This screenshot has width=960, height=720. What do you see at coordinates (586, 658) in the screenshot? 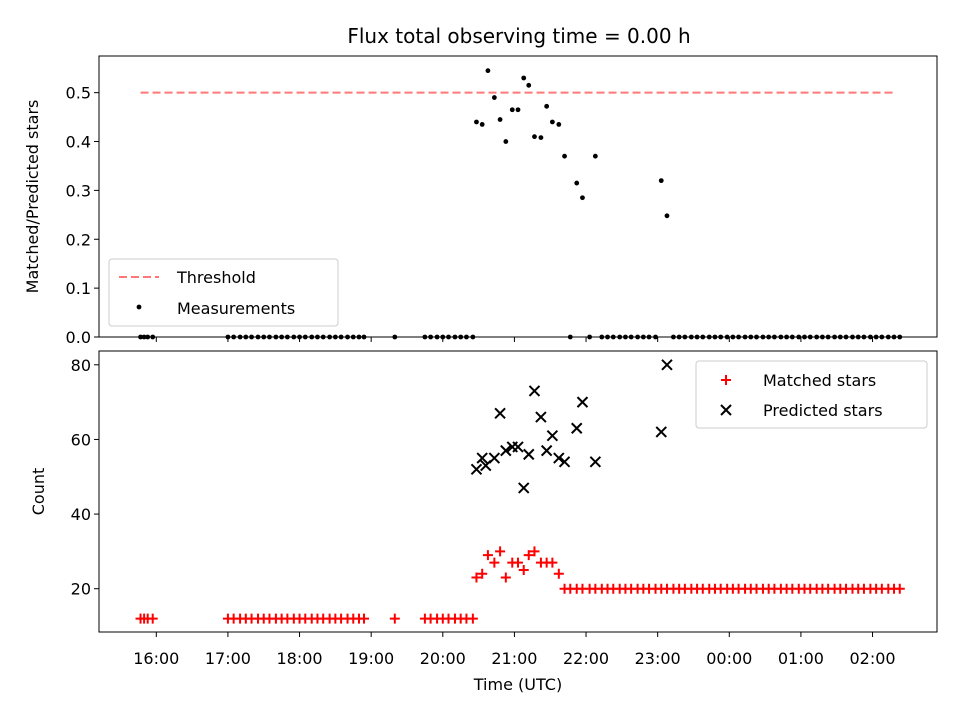
I see `bottom-xtick-label: 22:00` at bounding box center [586, 658].